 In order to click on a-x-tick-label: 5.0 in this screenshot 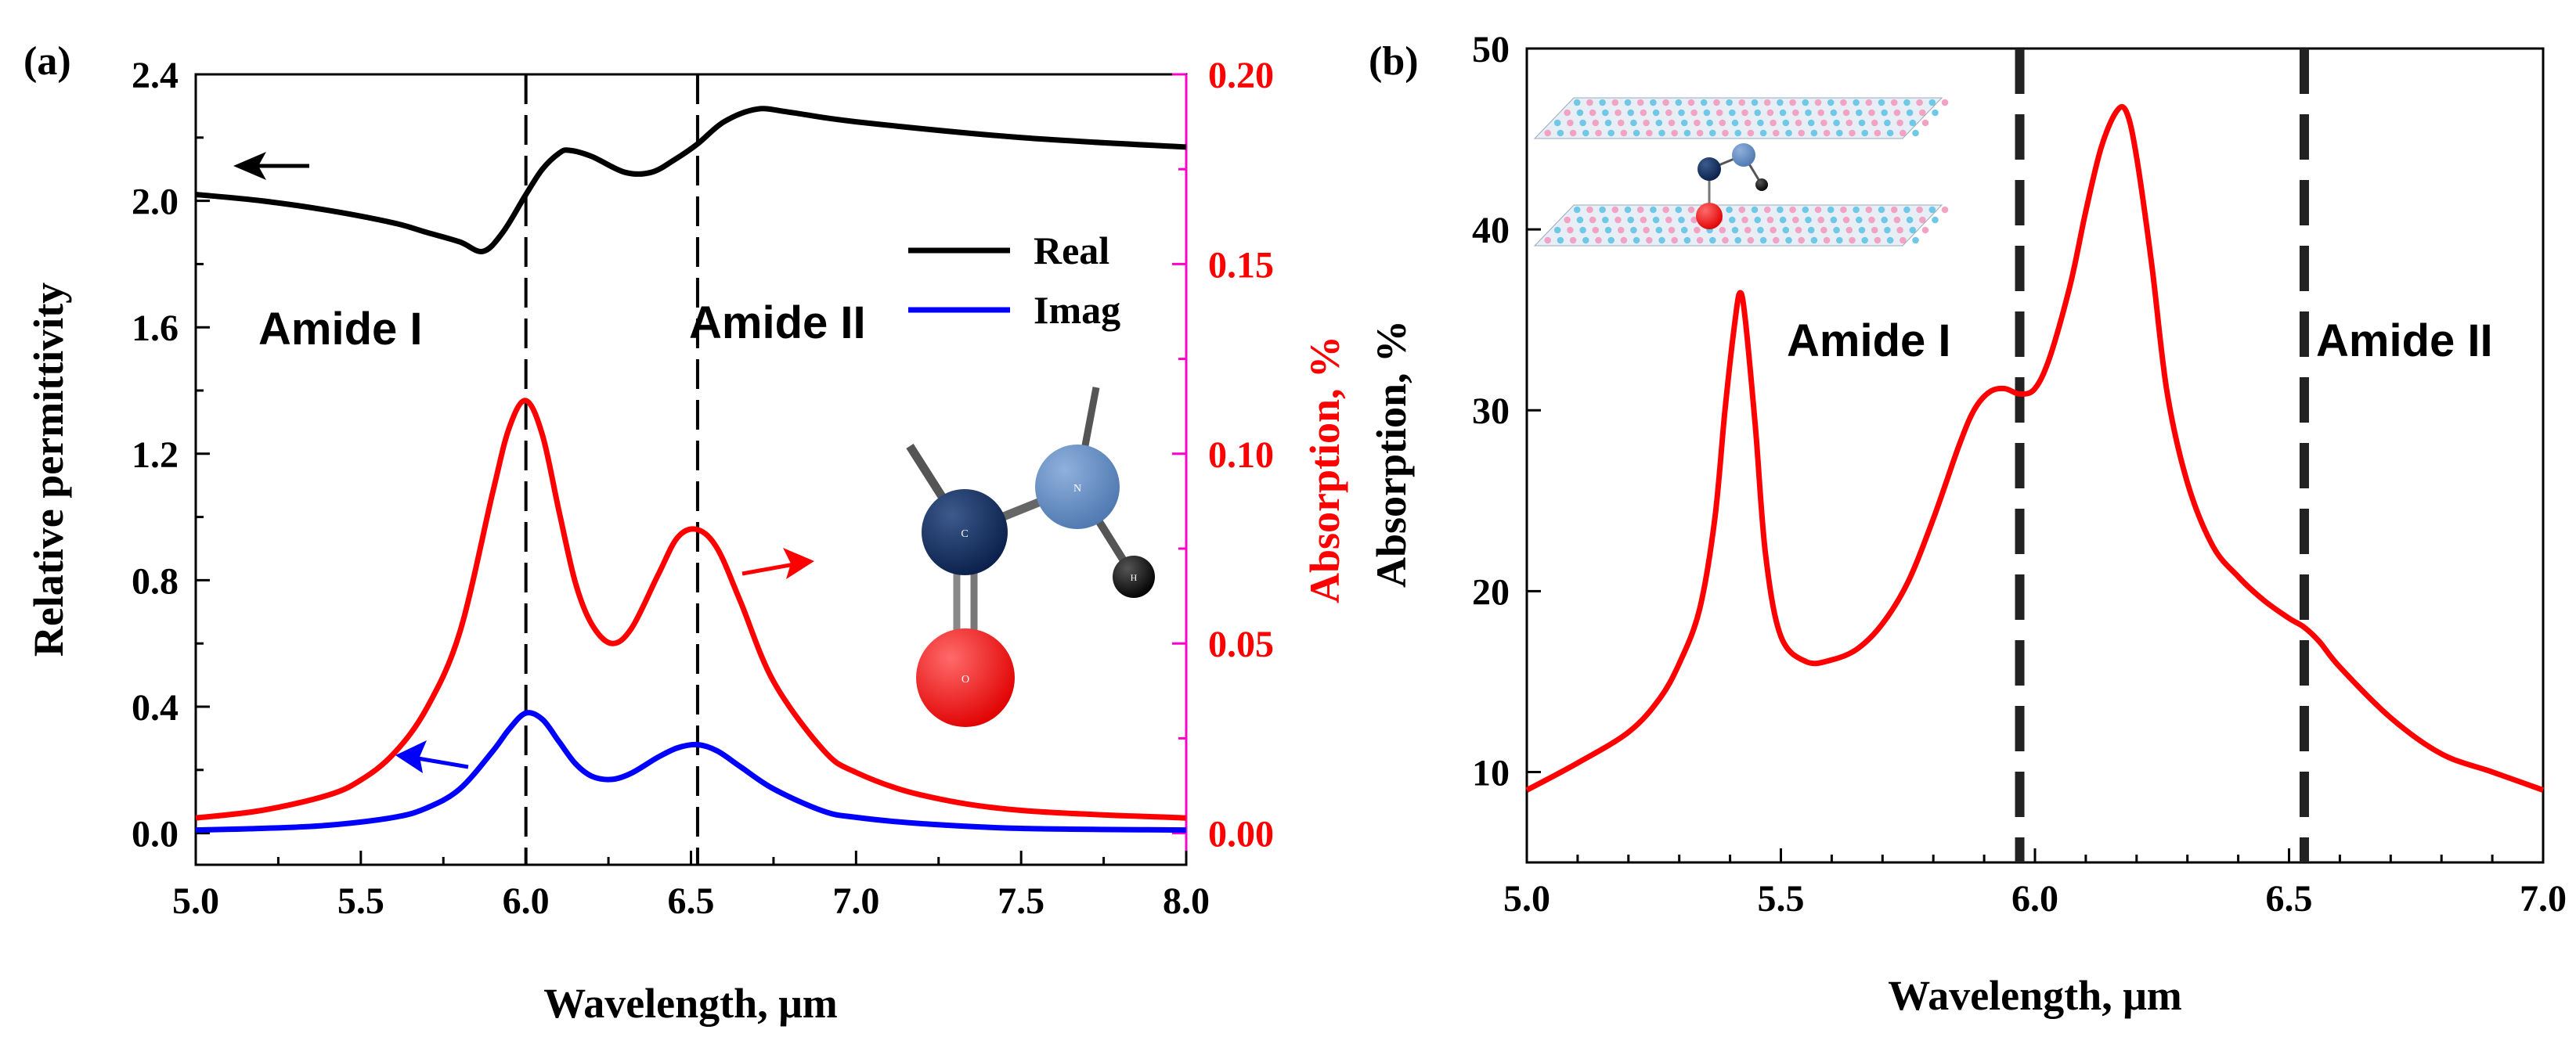, I will do `click(195, 901)`.